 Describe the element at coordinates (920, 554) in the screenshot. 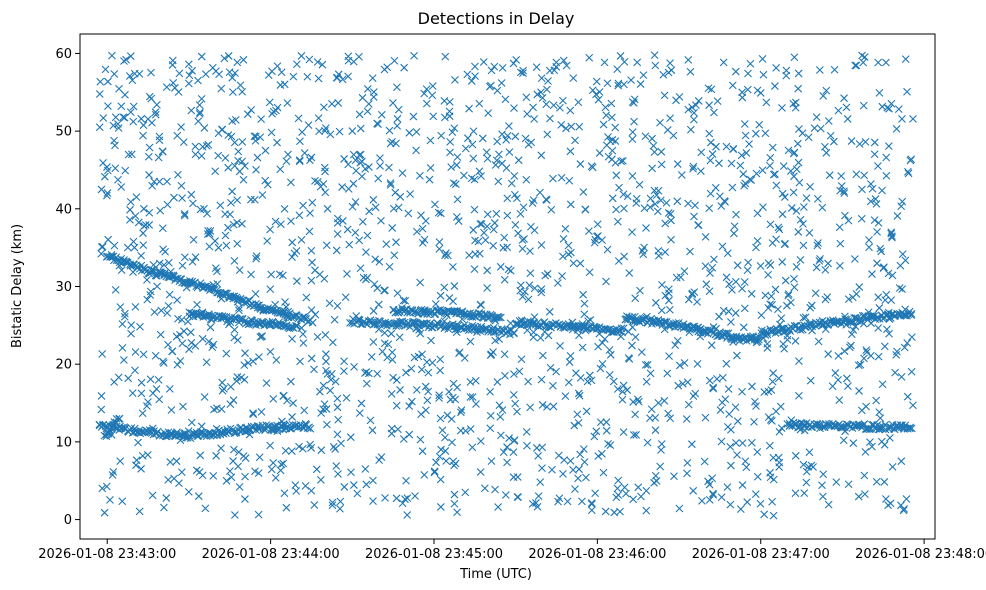

I see `x-tick-label: 2026-01-08 23:48:00` at that location.